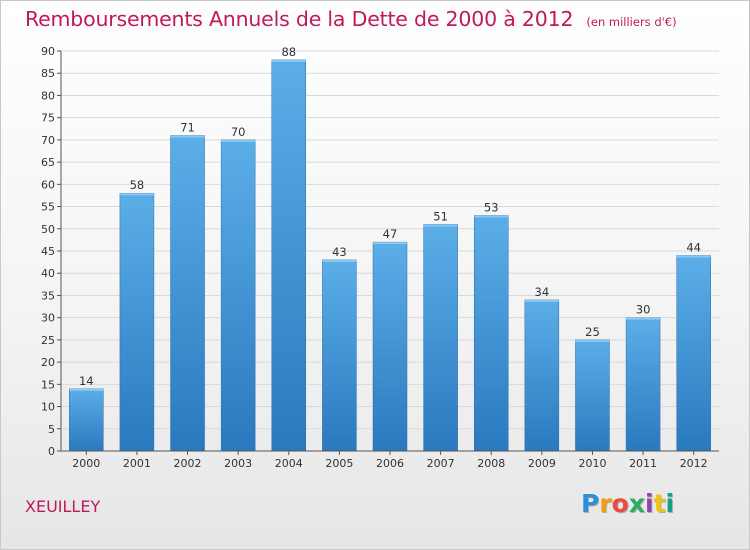 Image resolution: width=750 pixels, height=550 pixels. I want to click on chart-unit: (en milliers d'€), so click(631, 22).